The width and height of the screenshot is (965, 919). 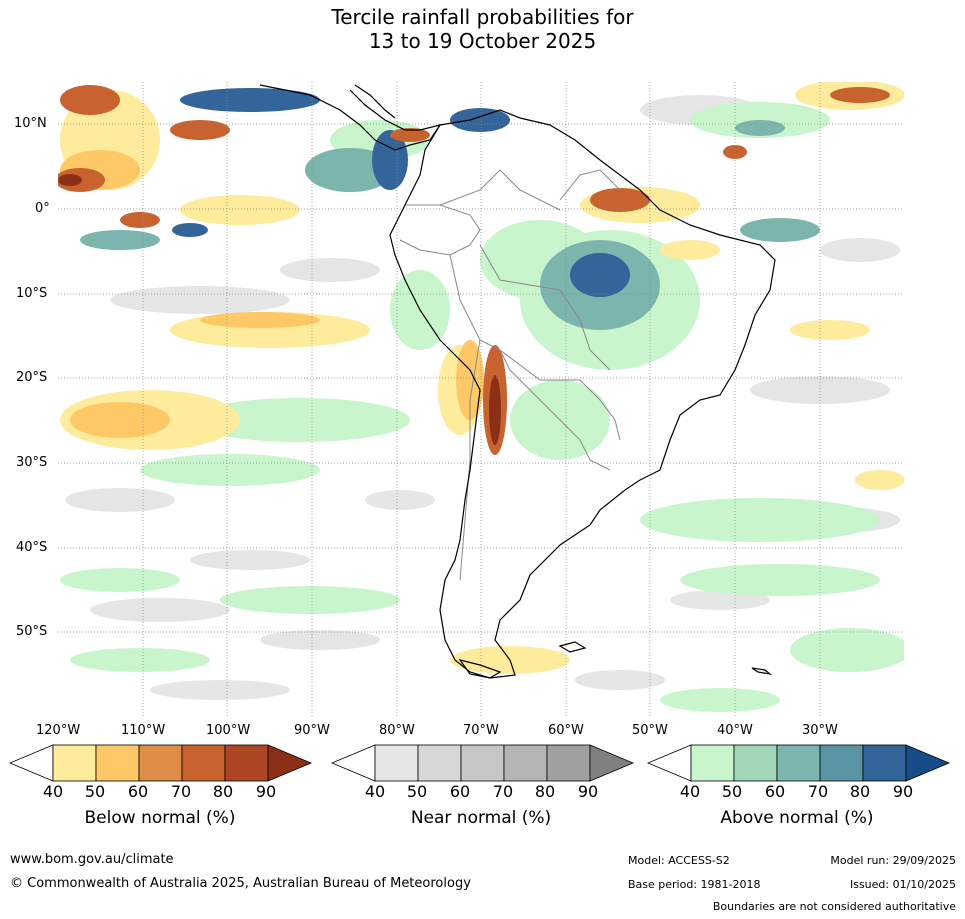 What do you see at coordinates (893, 860) in the screenshot?
I see `footer-model-run: Model run: 29/09/2025` at bounding box center [893, 860].